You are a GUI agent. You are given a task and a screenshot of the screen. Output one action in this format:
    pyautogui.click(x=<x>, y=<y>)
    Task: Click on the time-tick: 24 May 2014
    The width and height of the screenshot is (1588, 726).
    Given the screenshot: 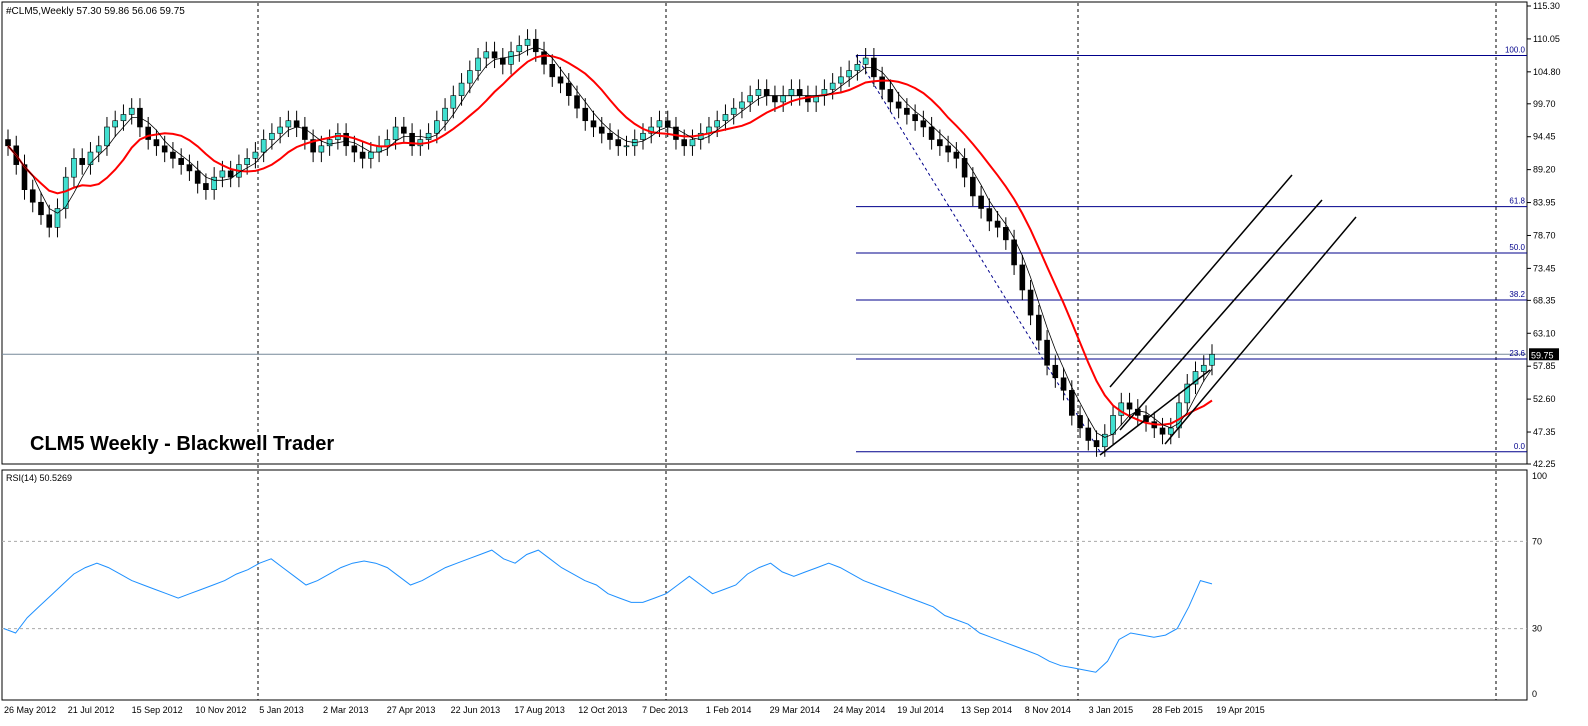 What is the action you would take?
    pyautogui.click(x=859, y=710)
    